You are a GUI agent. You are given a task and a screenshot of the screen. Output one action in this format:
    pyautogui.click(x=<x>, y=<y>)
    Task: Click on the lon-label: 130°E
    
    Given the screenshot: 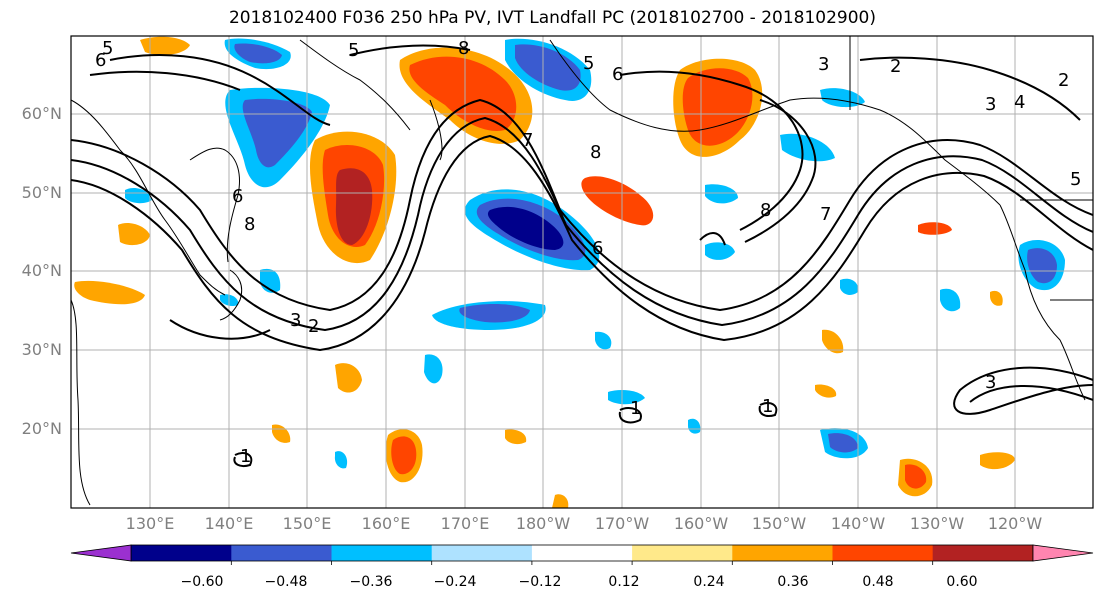 What is the action you would take?
    pyautogui.click(x=150, y=523)
    